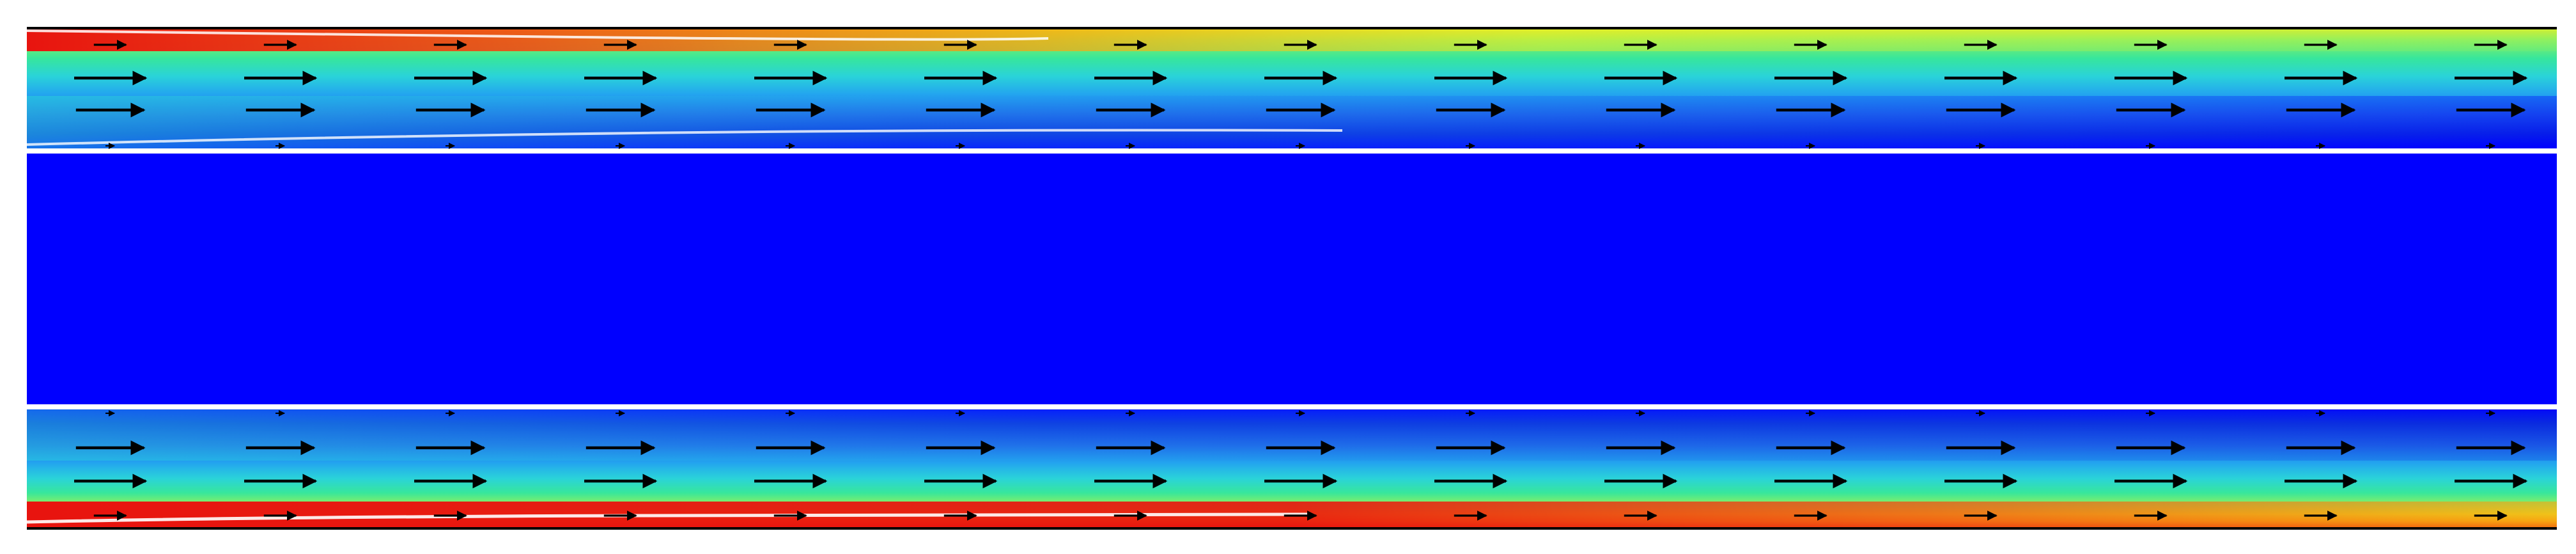 The image size is (2576, 554). What do you see at coordinates (1292, 151) in the screenshot?
I see `upper-gap` at bounding box center [1292, 151].